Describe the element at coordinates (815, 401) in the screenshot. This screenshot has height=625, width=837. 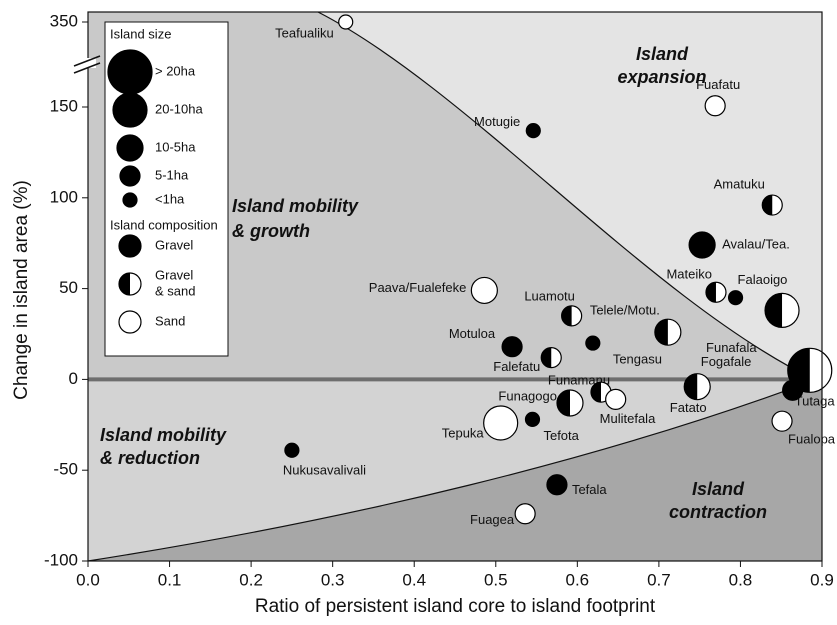
I see `point-label: Tutaga` at that location.